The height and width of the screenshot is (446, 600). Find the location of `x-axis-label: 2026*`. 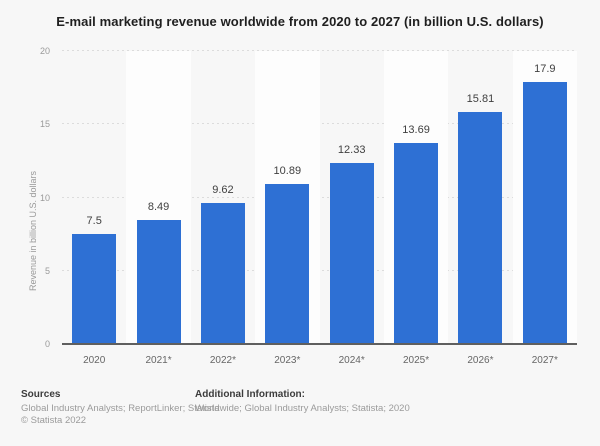

x-axis-label: 2026* is located at coordinates (480, 360).